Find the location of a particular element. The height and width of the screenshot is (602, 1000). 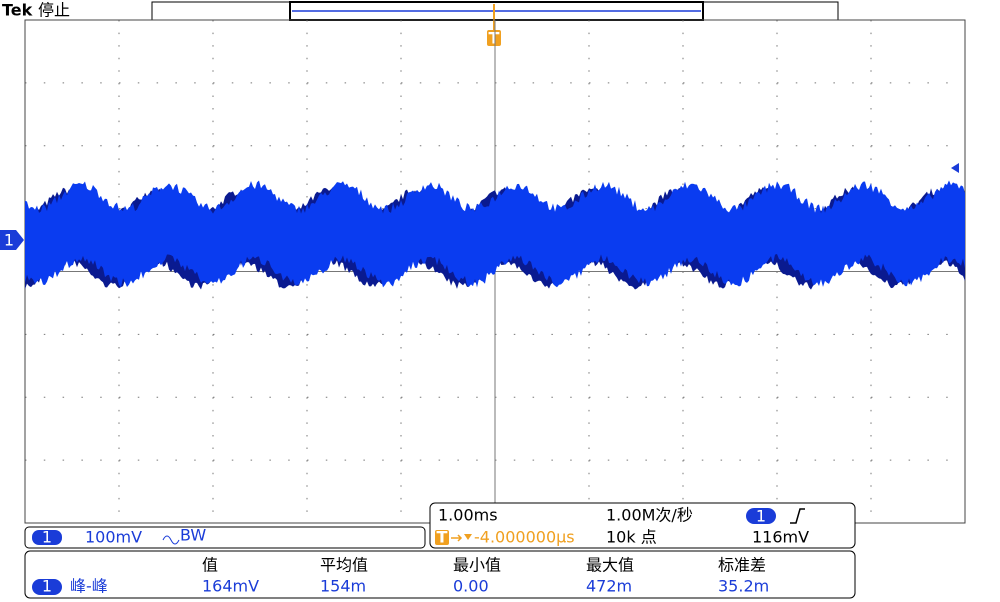

measurement-value: 35.2m is located at coordinates (743, 586).